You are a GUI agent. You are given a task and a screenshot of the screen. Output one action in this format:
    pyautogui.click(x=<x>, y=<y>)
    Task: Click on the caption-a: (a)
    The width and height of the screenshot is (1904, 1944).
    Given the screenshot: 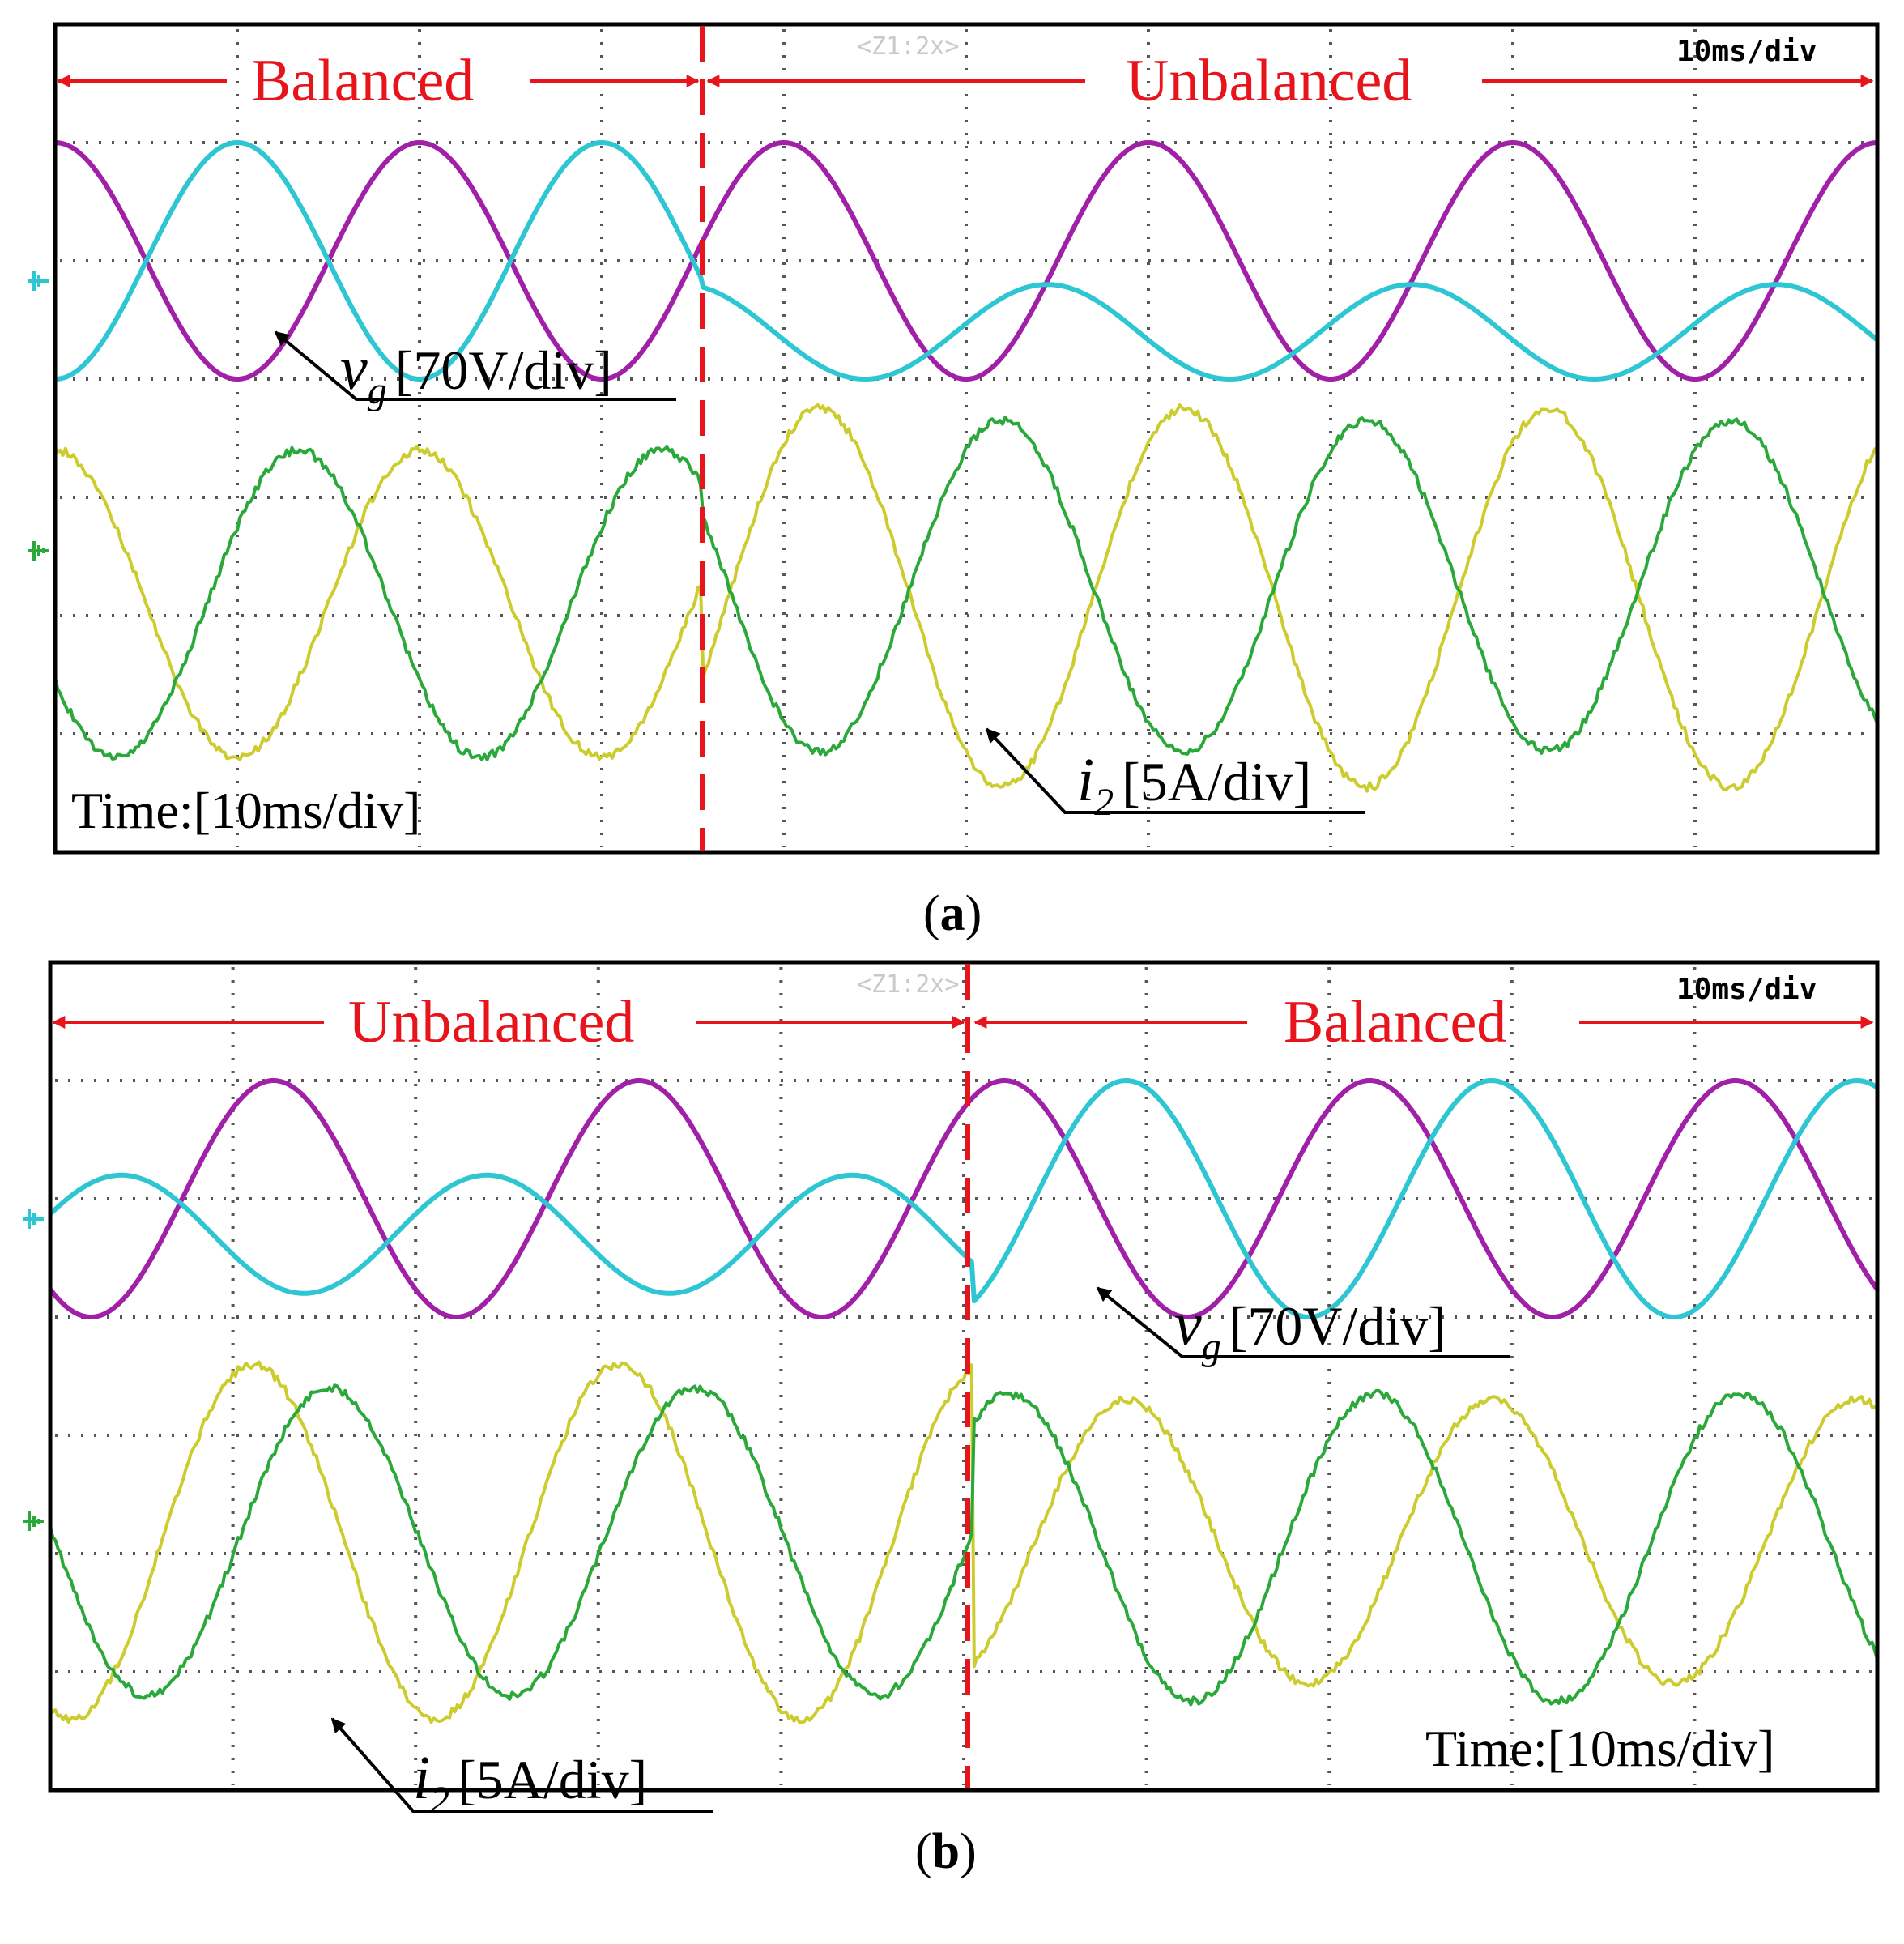 What is the action you would take?
    pyautogui.click(x=953, y=914)
    